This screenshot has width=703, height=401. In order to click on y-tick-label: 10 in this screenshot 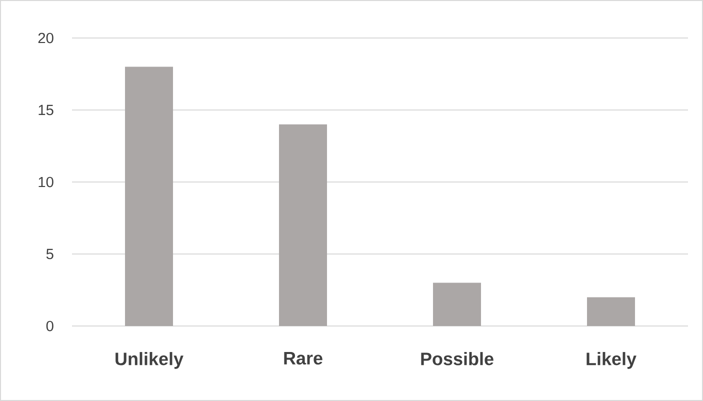, I will do `click(46, 182)`.